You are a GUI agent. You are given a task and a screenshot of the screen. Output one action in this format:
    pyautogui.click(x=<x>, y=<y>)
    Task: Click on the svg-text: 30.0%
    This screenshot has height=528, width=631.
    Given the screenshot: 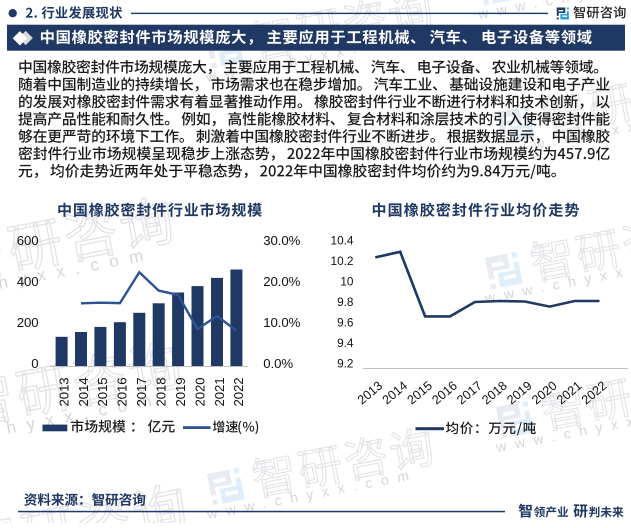 What is the action you would take?
    pyautogui.click(x=281, y=240)
    